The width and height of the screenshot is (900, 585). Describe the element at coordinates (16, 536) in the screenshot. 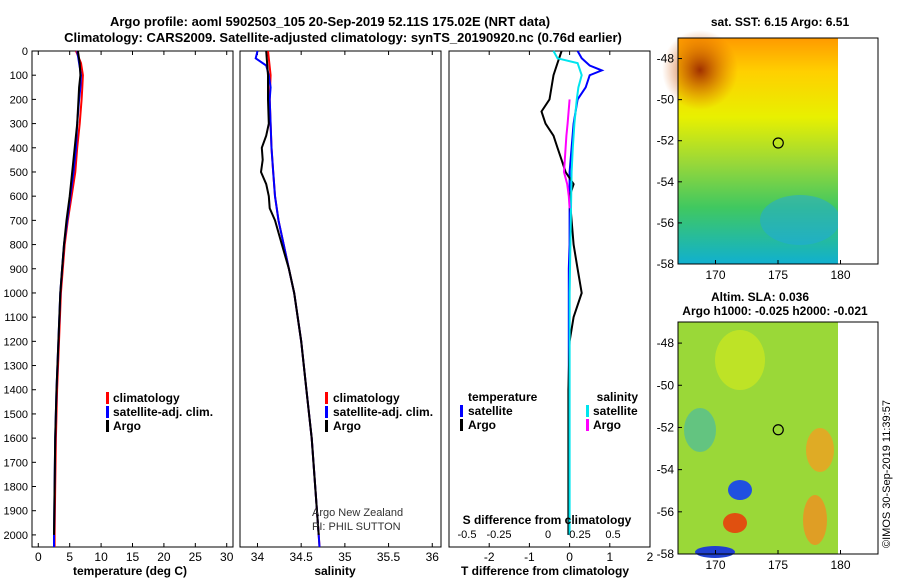

I see `depth-tick-label: 2000` at that location.